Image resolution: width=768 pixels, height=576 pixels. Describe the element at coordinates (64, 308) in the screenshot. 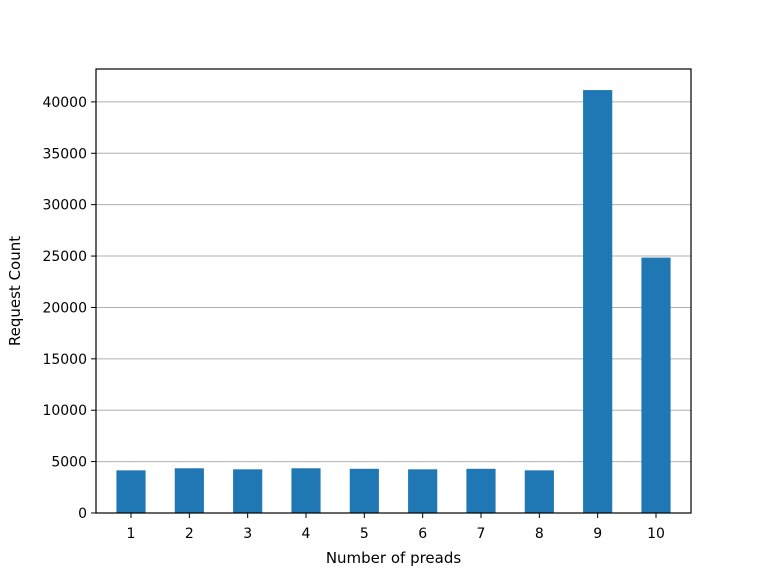

I see `y-tick-label: 20000` at that location.